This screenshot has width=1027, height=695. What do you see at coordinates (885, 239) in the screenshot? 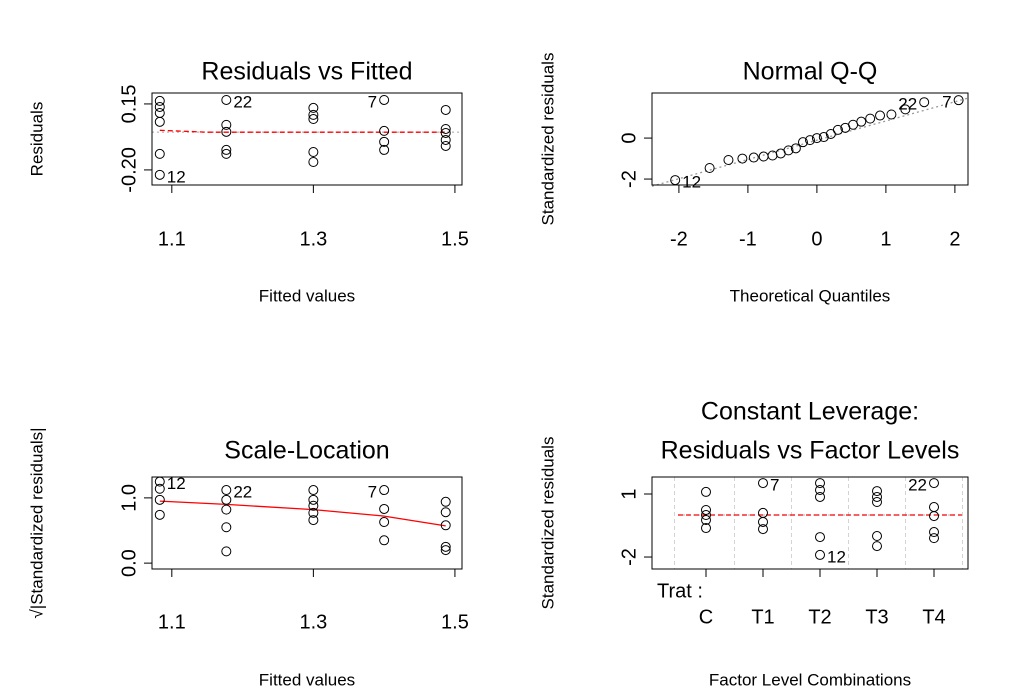
I see `x-tick-label: 1` at bounding box center [885, 239].